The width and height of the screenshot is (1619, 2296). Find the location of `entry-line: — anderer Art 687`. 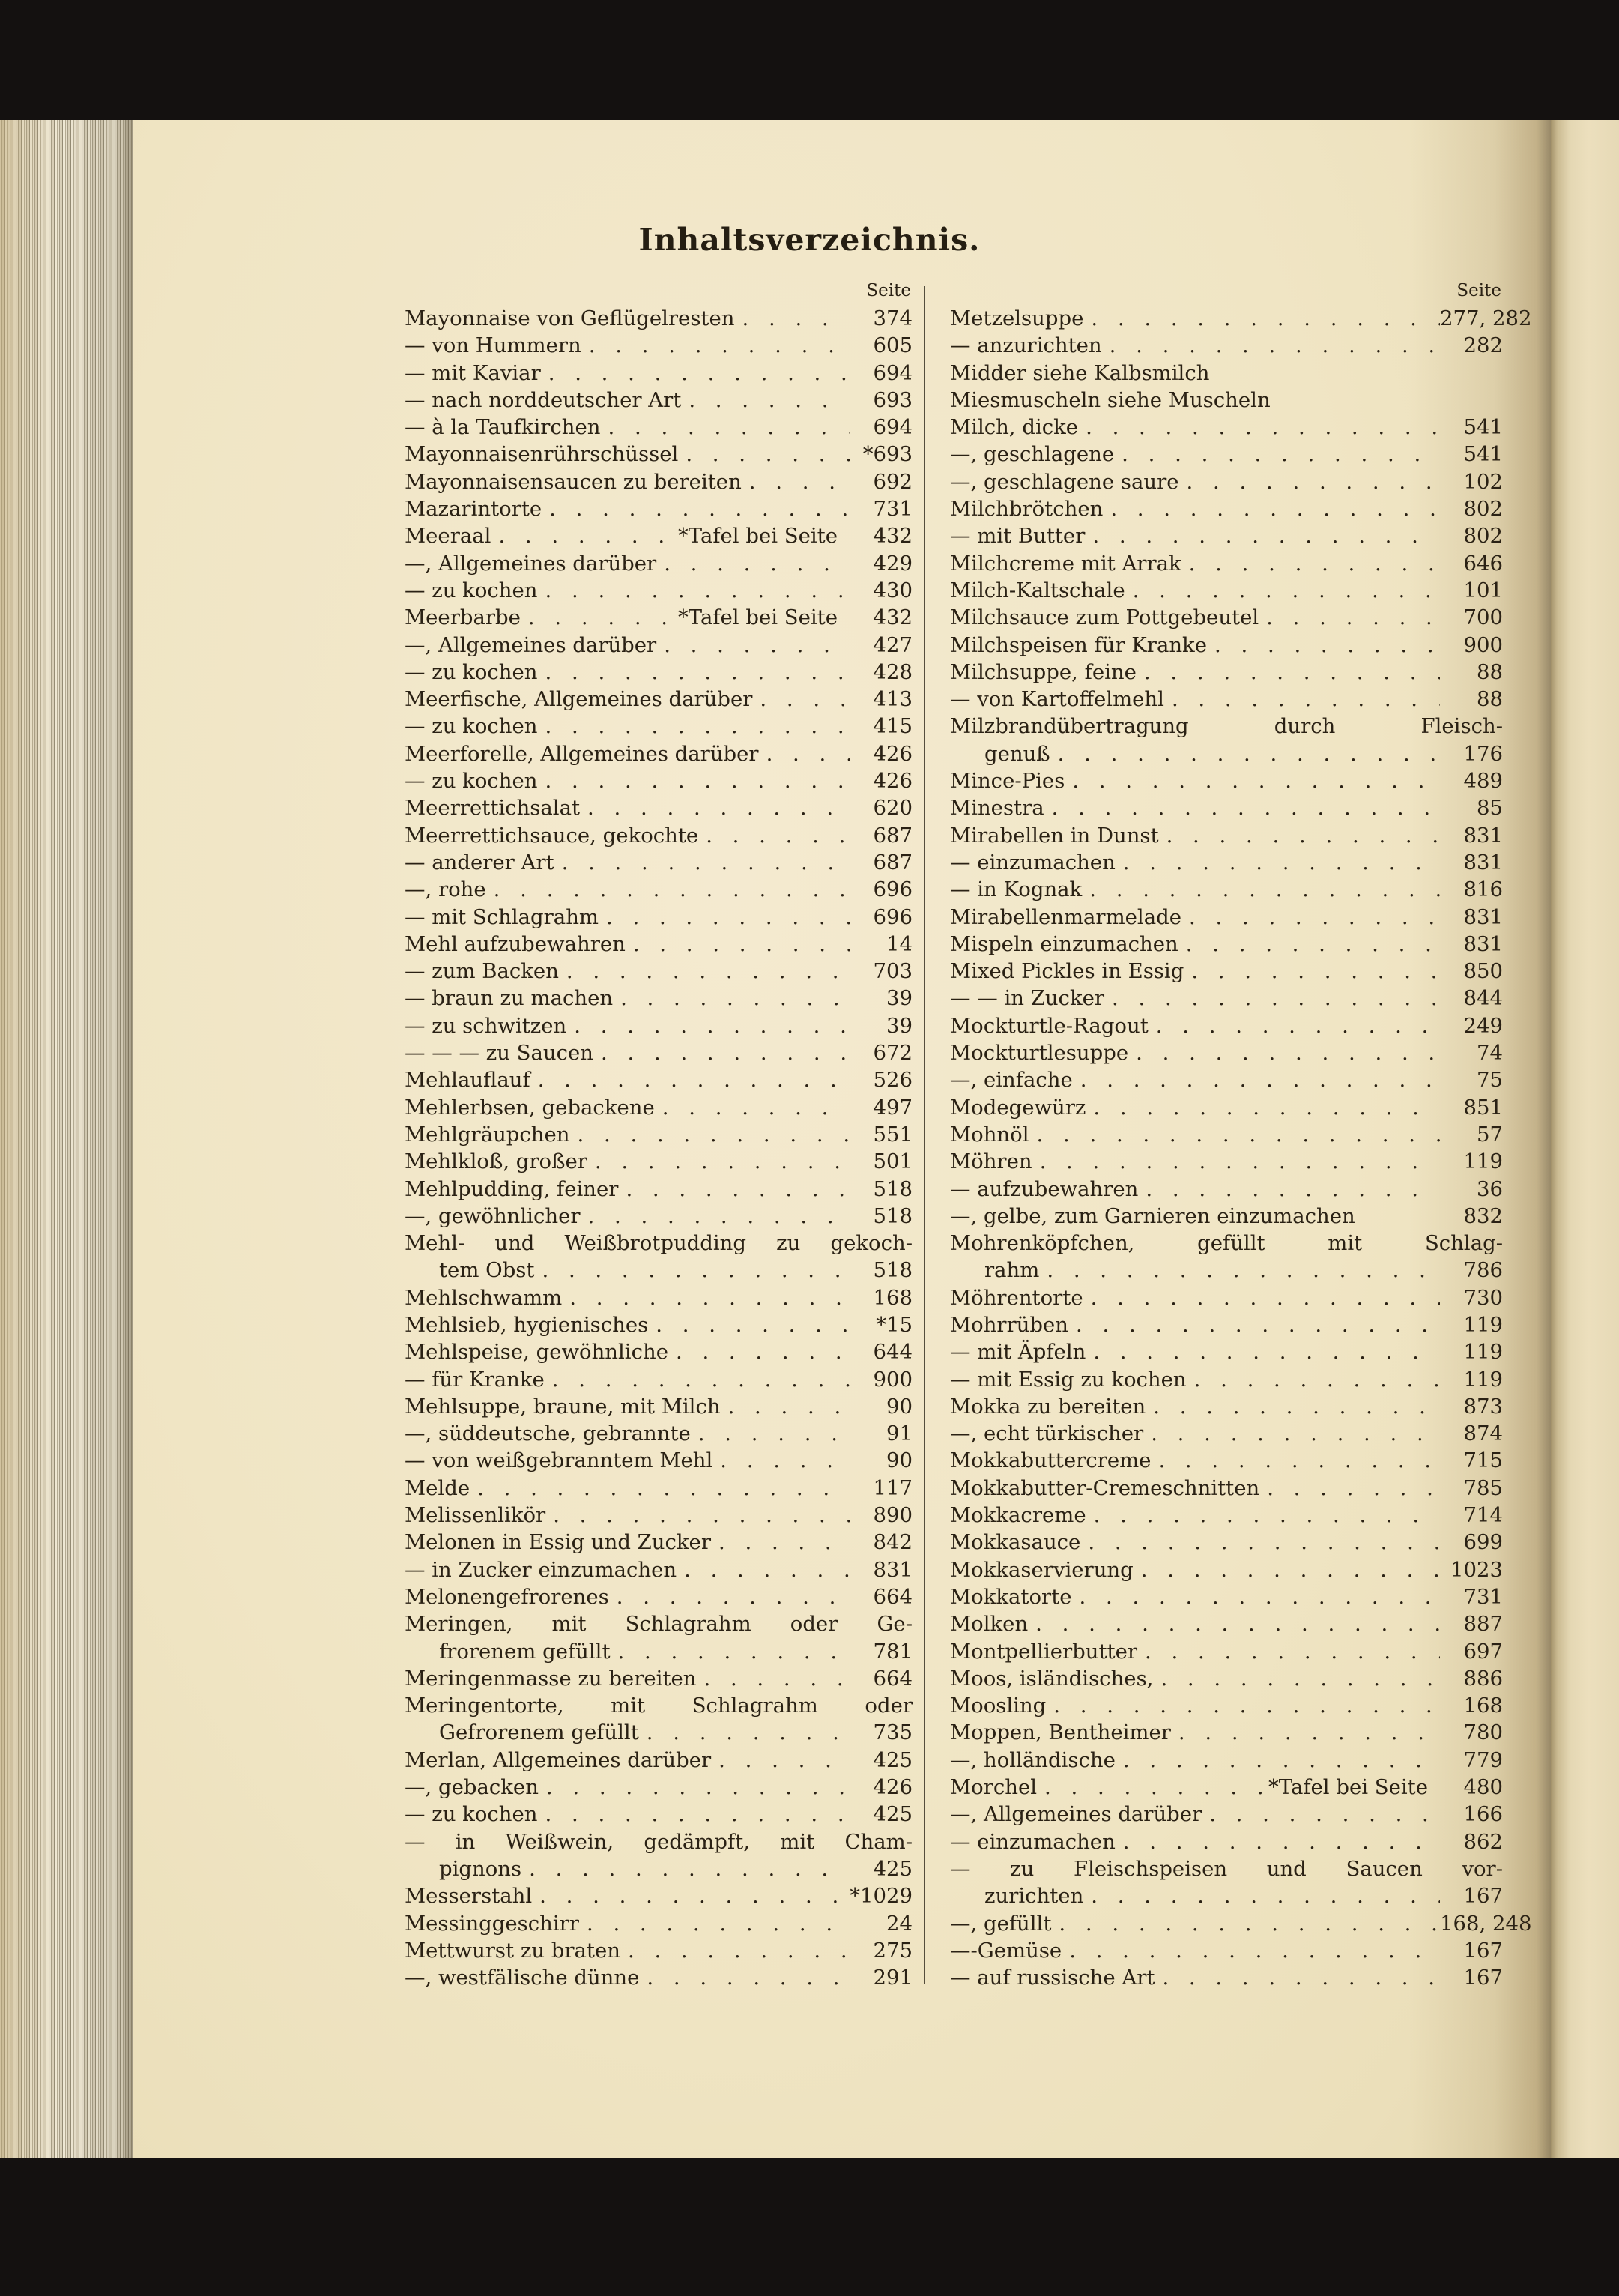

entry-line: — anderer Art 687 is located at coordinates (659, 862).